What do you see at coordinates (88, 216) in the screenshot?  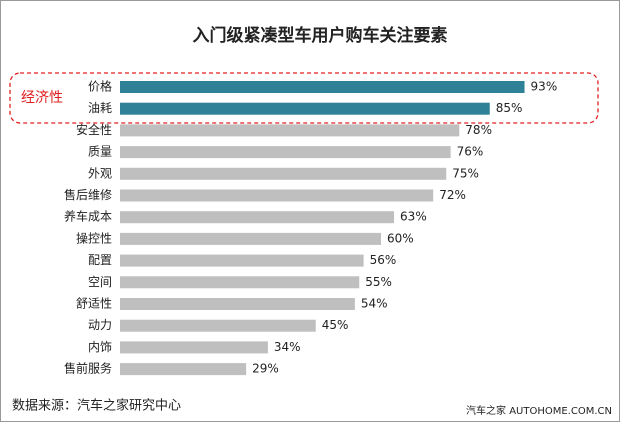 I see `category-label: 养车成本` at bounding box center [88, 216].